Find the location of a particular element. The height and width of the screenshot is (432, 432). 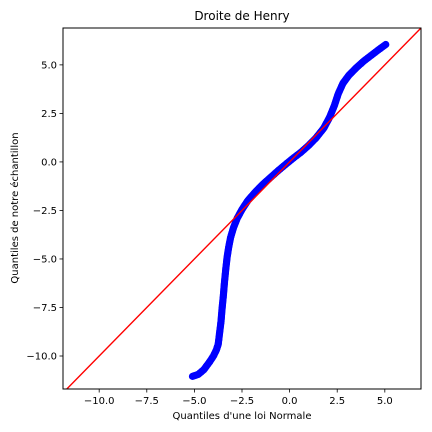

y-tick-label: 5.0 is located at coordinates (49, 65).